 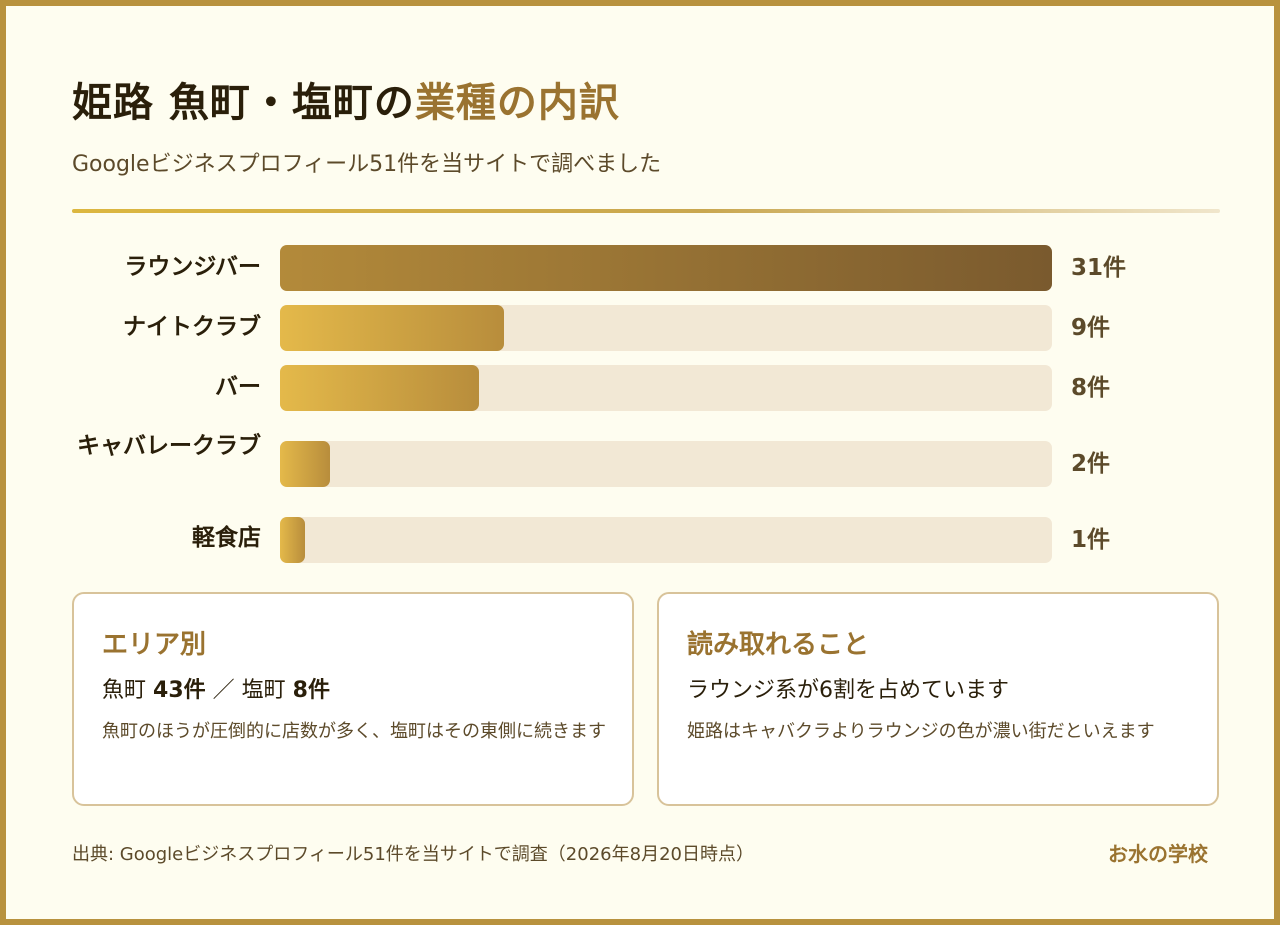 What do you see at coordinates (646, 211) in the screenshot?
I see `title-divider` at bounding box center [646, 211].